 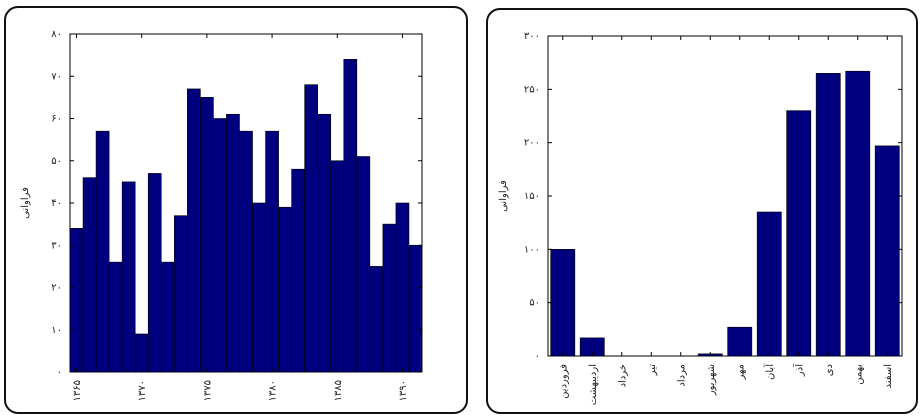 I want to click on y-tick-label: ۱۰, so click(x=56, y=330).